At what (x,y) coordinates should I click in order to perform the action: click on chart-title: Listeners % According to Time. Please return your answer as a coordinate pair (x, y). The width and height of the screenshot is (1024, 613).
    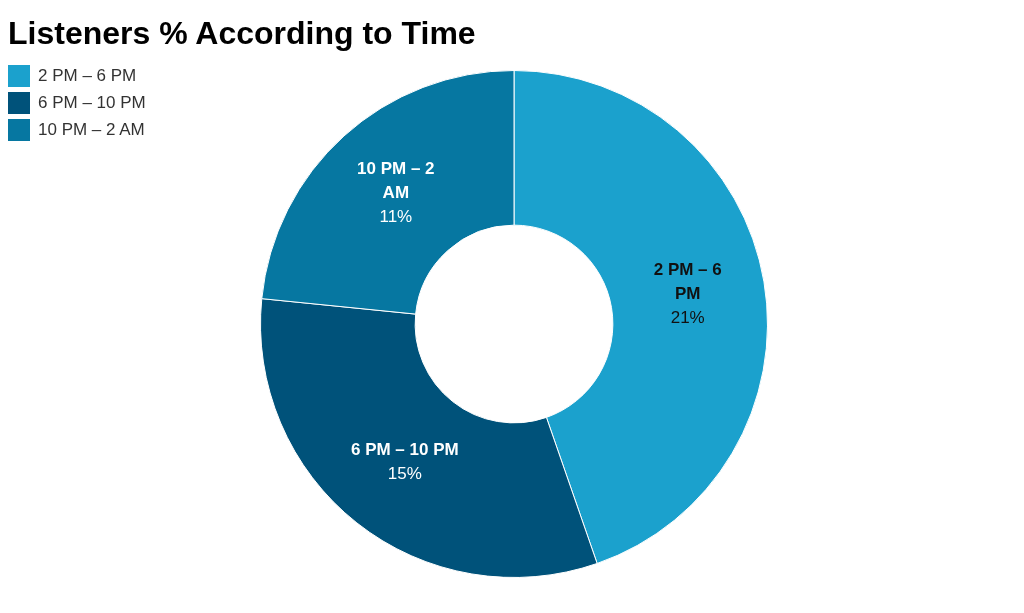
    Looking at the image, I should click on (242, 33).